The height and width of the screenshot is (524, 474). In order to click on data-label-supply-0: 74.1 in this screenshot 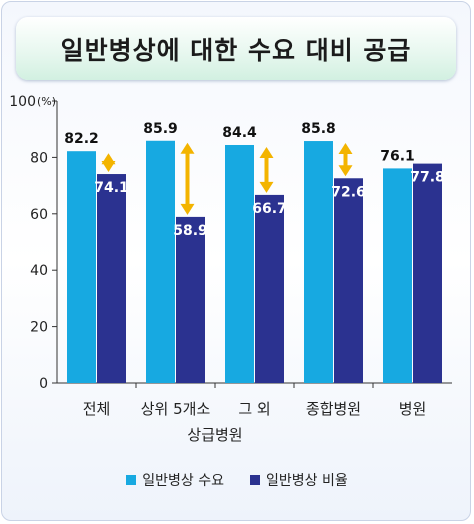, I will do `click(111, 188)`.